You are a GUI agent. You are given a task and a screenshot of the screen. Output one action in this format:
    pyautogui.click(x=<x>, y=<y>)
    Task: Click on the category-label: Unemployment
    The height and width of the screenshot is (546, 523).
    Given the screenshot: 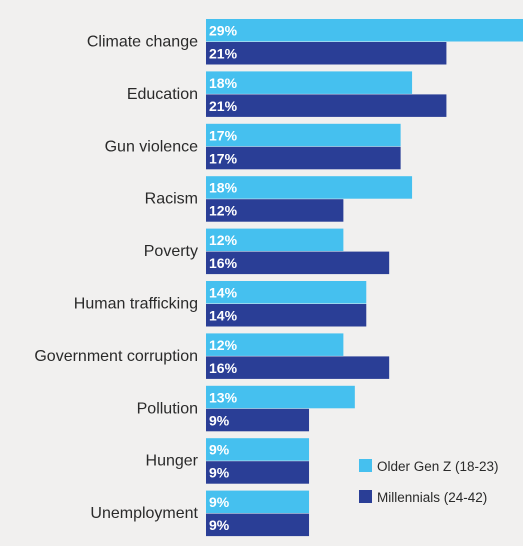 What is the action you would take?
    pyautogui.click(x=144, y=513)
    